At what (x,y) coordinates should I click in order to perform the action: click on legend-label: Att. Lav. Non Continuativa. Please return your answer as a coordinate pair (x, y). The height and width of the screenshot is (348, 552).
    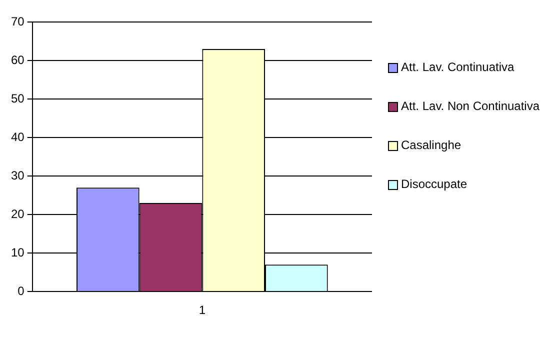
    Looking at the image, I should click on (470, 106).